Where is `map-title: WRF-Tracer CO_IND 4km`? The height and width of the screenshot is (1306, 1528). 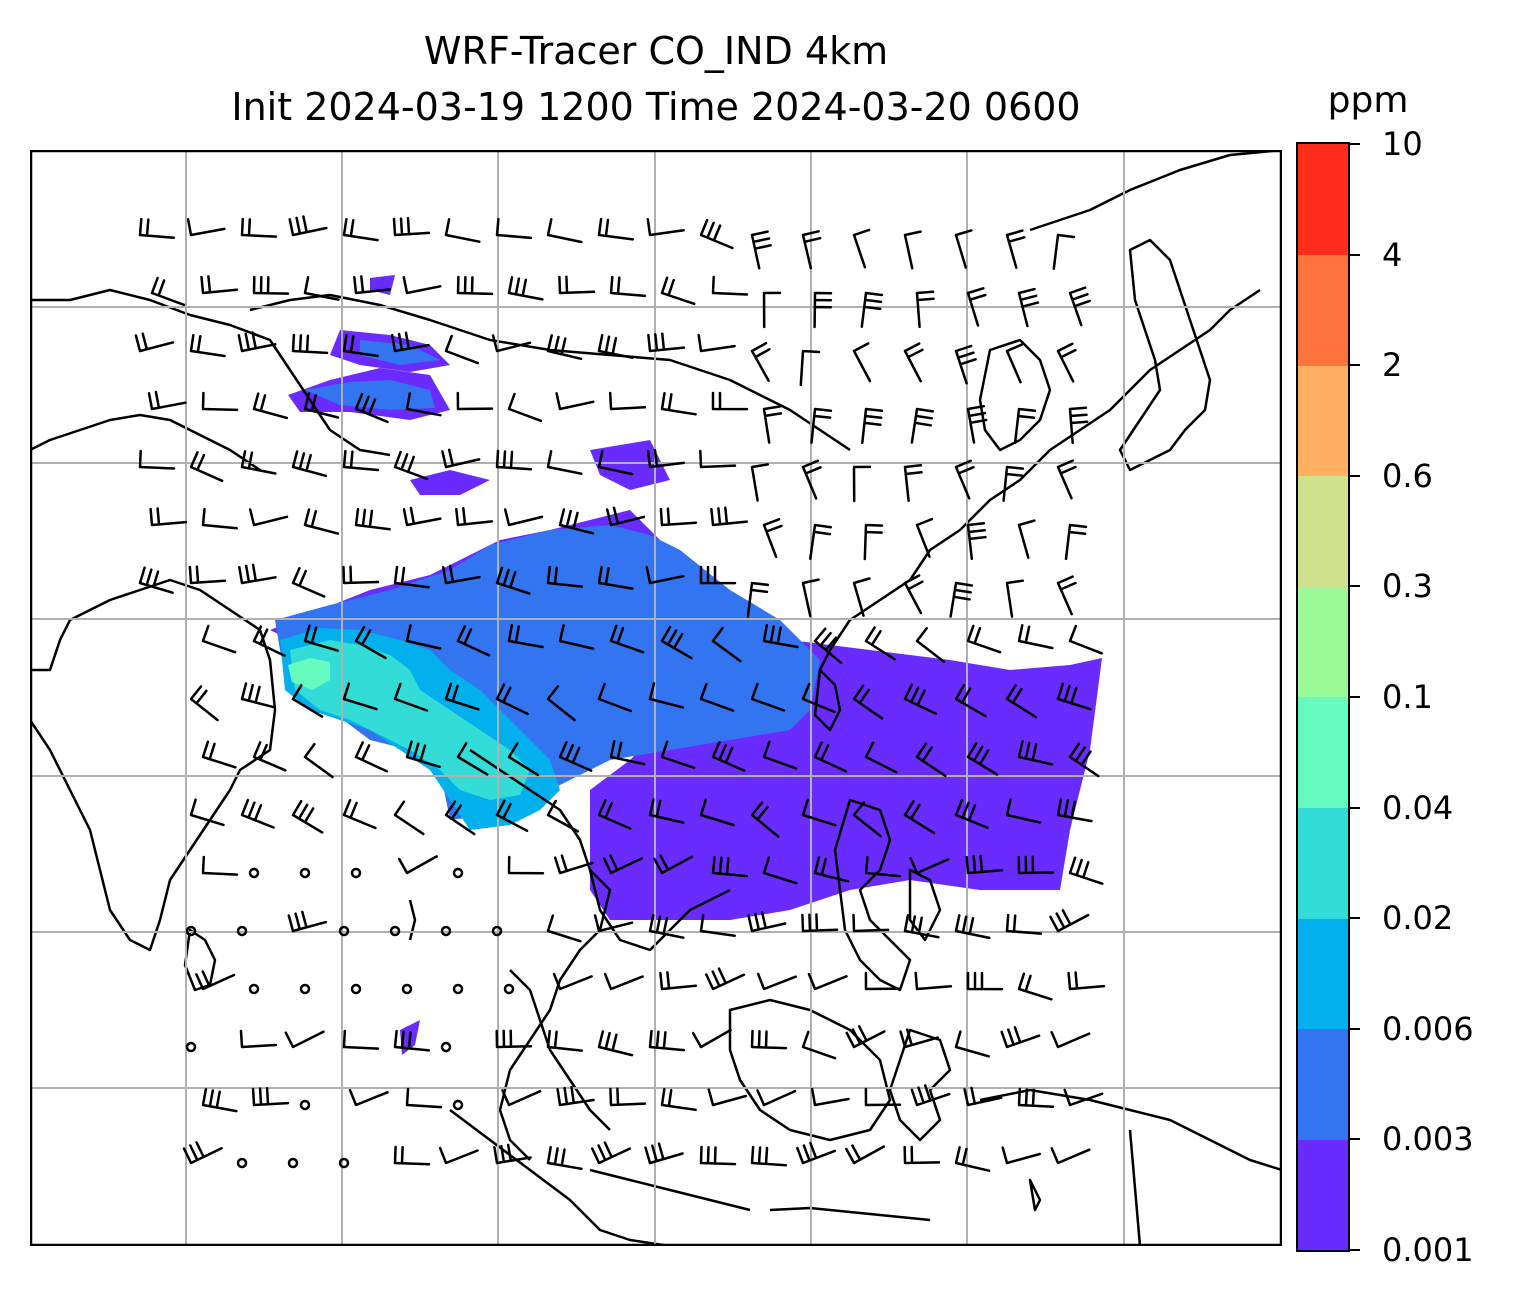
map-title: WRF-Tracer CO_IND 4km is located at coordinates (656, 51).